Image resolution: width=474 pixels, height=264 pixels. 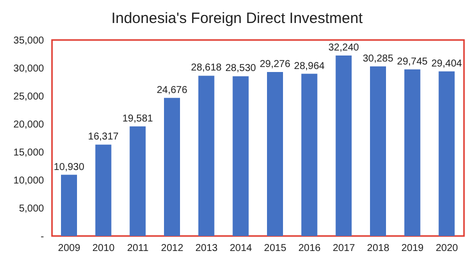 What do you see at coordinates (378, 248) in the screenshot?
I see `x-tick-label: 2018` at bounding box center [378, 248].